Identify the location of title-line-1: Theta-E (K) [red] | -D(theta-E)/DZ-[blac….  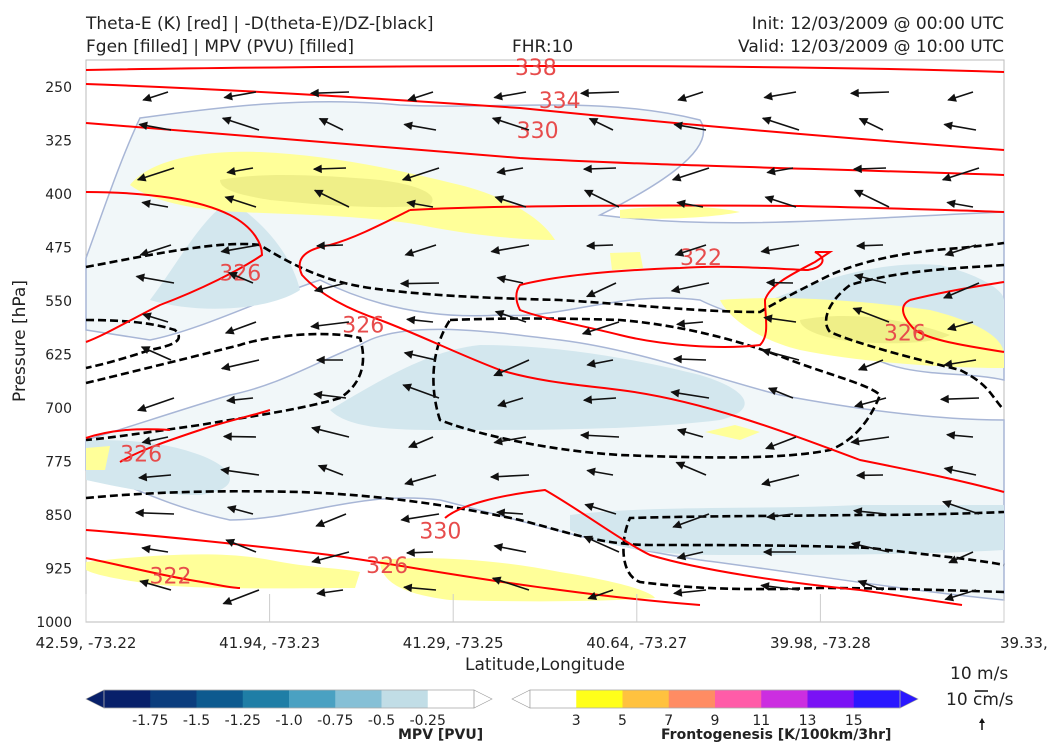
(260, 24).